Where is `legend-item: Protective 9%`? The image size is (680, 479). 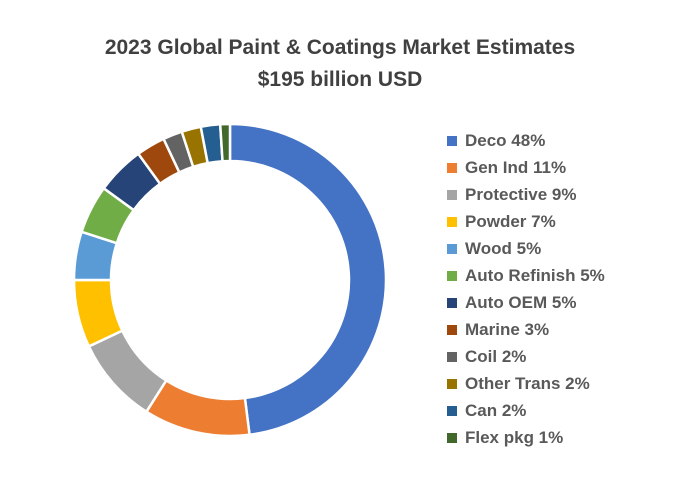
legend-item: Protective 9% is located at coordinates (526, 194).